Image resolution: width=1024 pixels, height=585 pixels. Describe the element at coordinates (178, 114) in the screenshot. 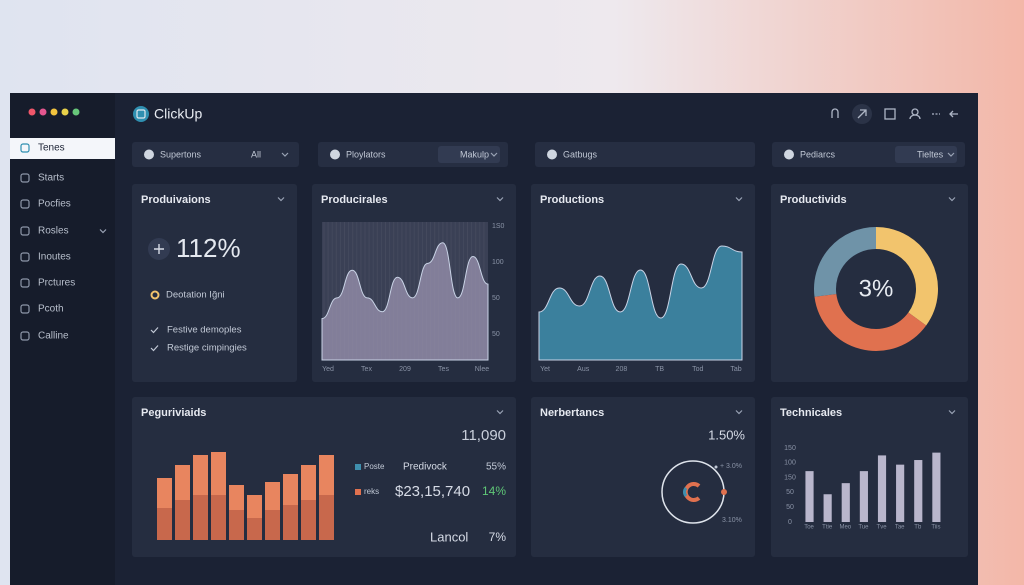

I see `app-name: ClickUp` at that location.